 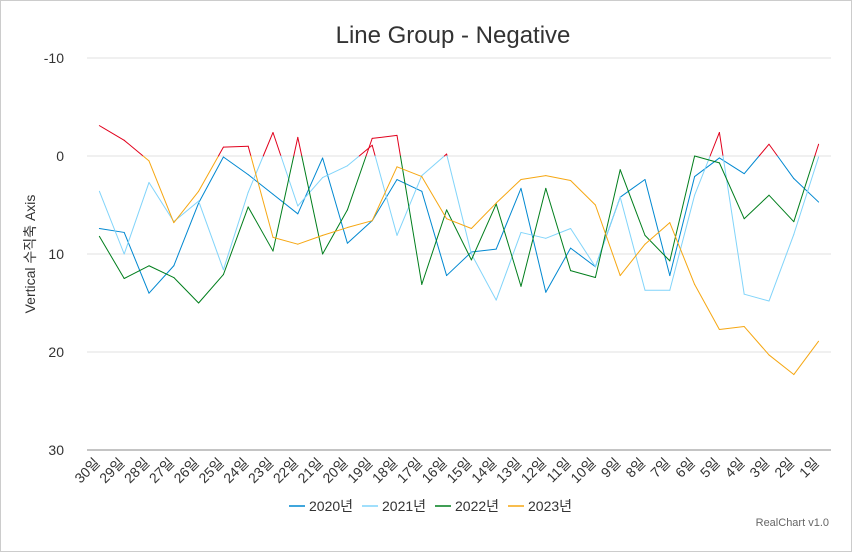 I want to click on x-tick-label: 18일, so click(x=384, y=470).